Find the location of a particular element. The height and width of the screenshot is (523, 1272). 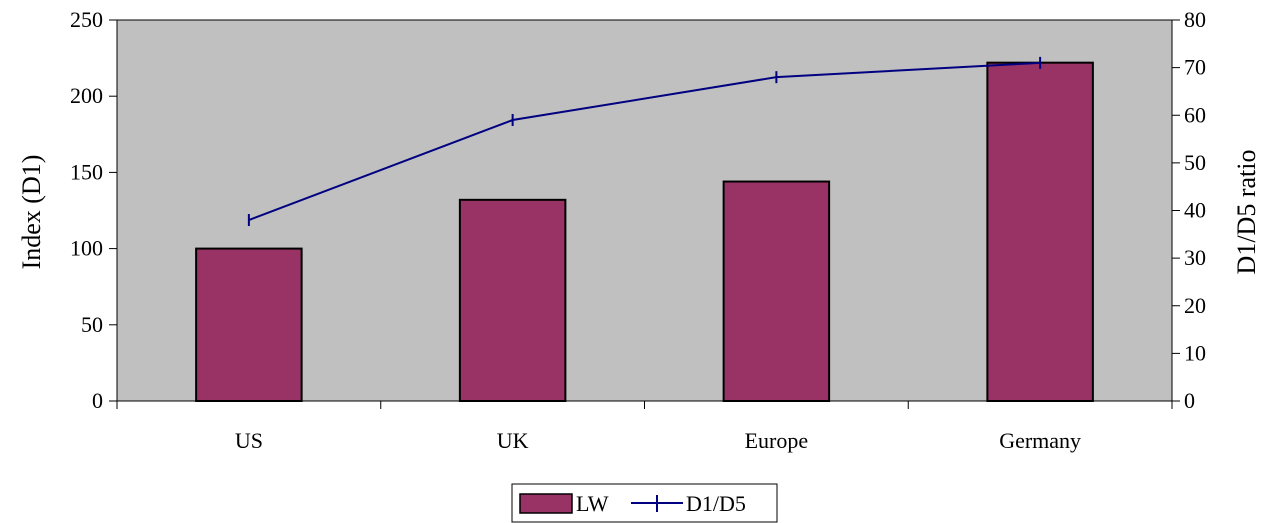

legend-swatch-lw is located at coordinates (546, 503).